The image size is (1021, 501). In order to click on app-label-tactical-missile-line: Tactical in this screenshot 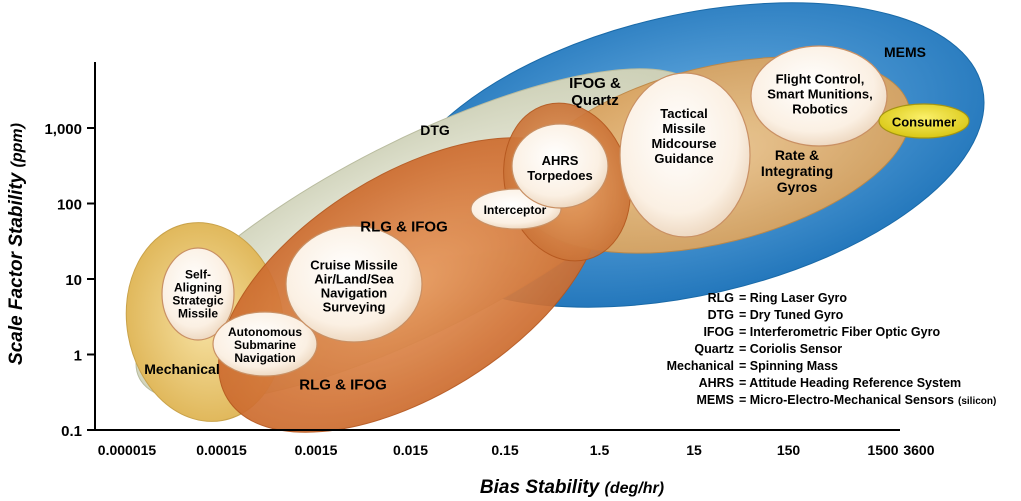, I will do `click(683, 113)`.